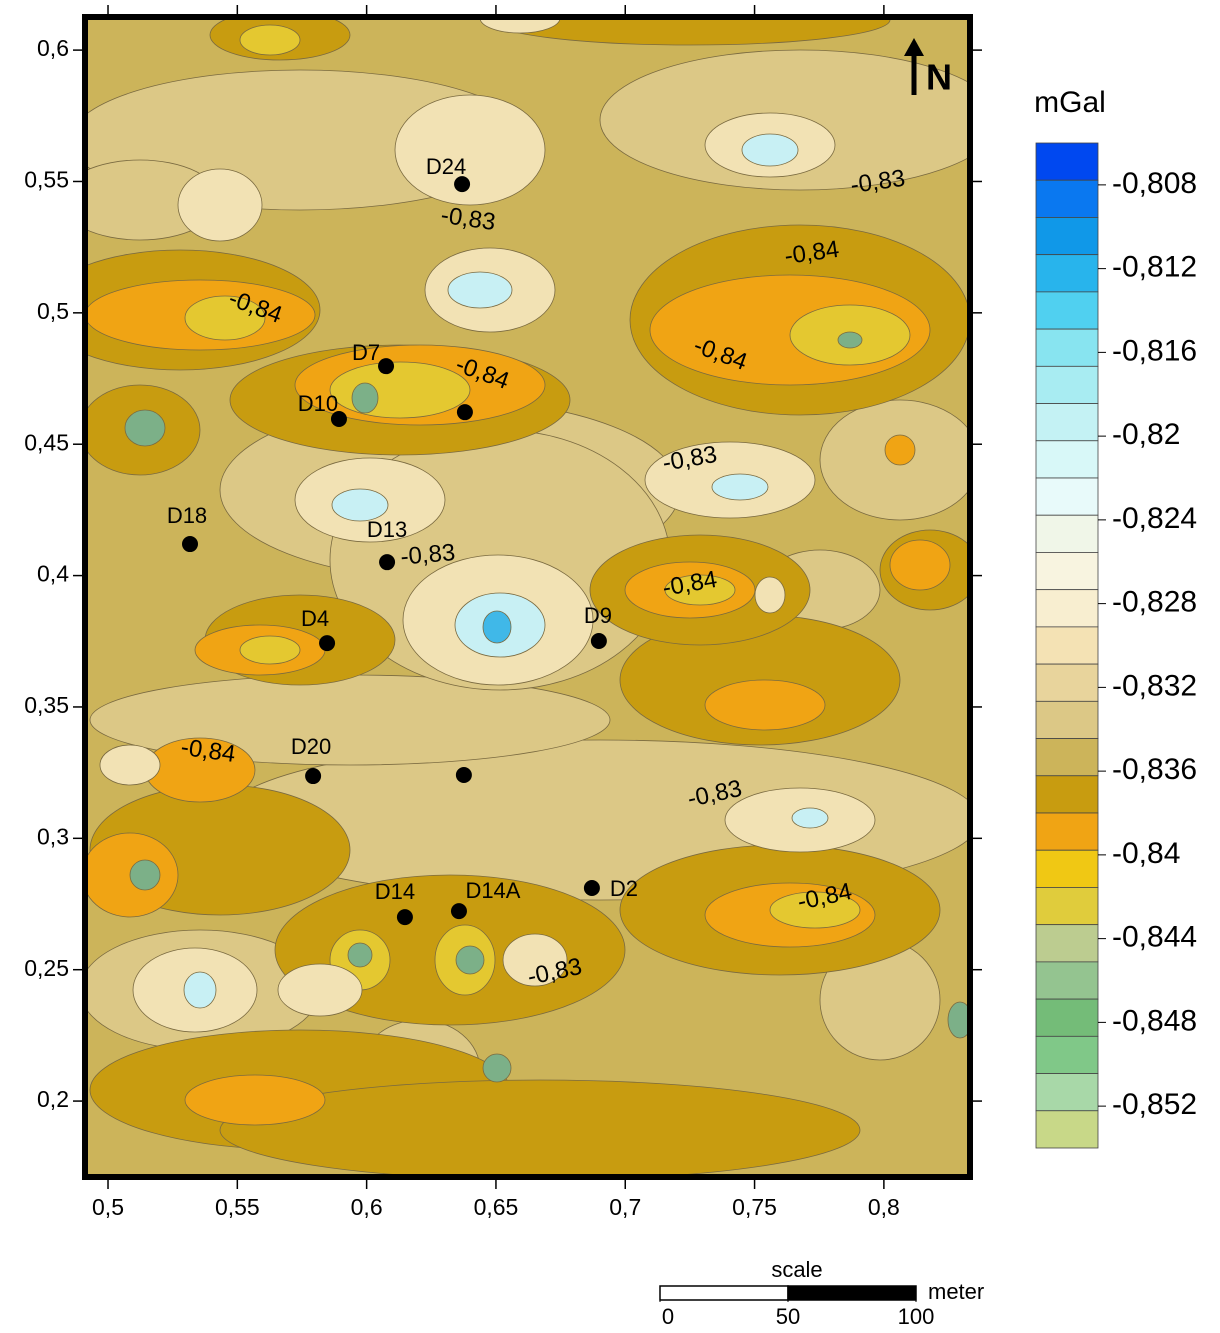 Image resolution: width=1220 pixels, height=1333 pixels. Describe the element at coordinates (366, 352) in the screenshot. I see `station-label: D7` at that location.